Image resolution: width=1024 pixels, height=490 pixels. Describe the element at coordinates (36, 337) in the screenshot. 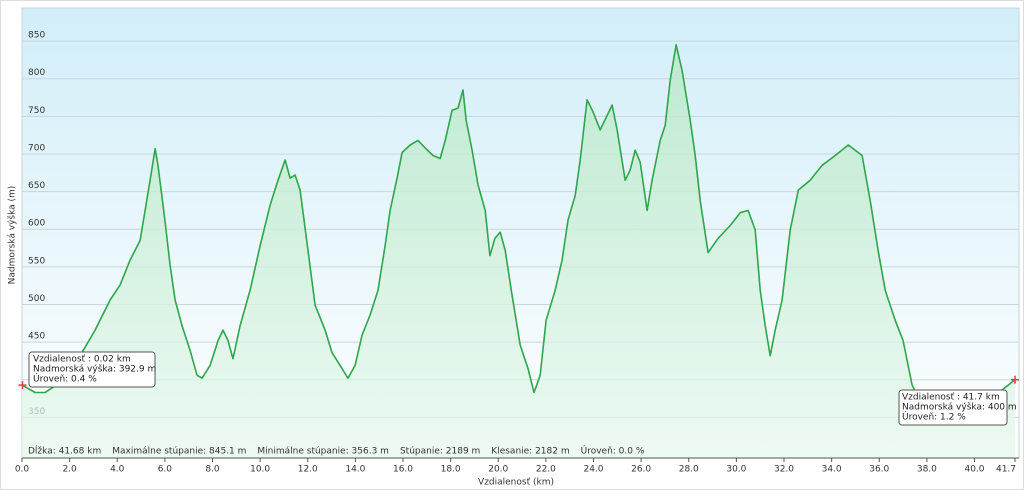

I see `y-tick-label: 450` at that location.